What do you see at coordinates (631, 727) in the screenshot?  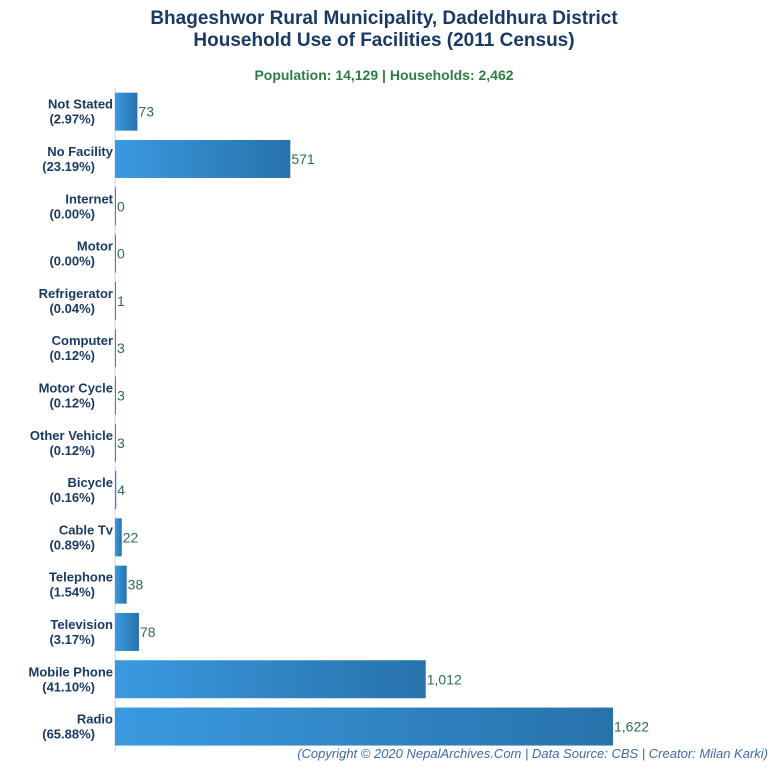 I see `value-label-radio: 1,622` at bounding box center [631, 727].